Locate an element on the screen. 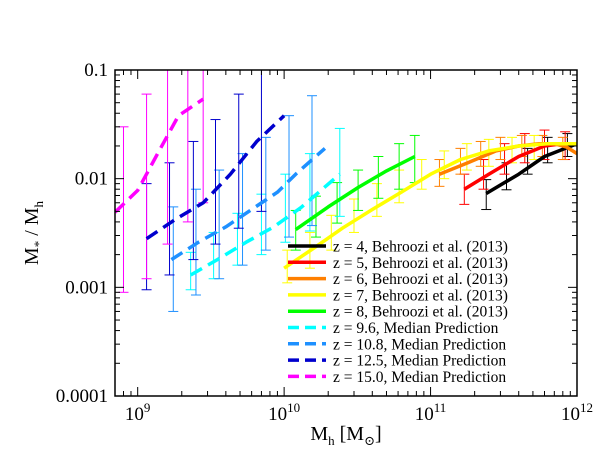 This screenshot has width=598, height=462. series-line-z-7-behroozi-et-al-2013 is located at coordinates (430, 205).